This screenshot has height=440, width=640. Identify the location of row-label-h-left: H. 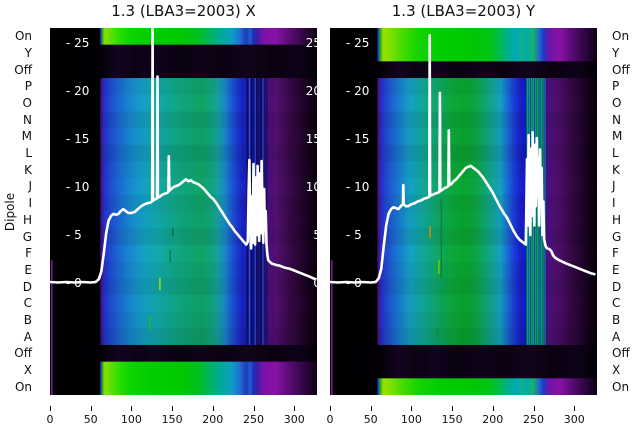
(27, 220).